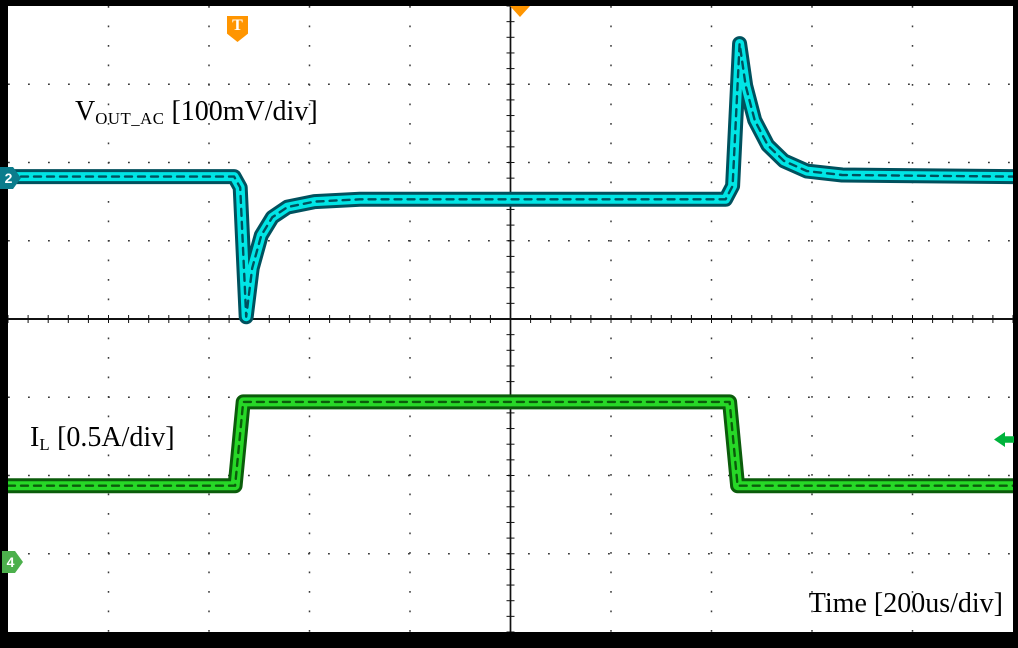 The image size is (1018, 648). What do you see at coordinates (510, 443) in the screenshot?
I see `trace-i_l` at bounding box center [510, 443].